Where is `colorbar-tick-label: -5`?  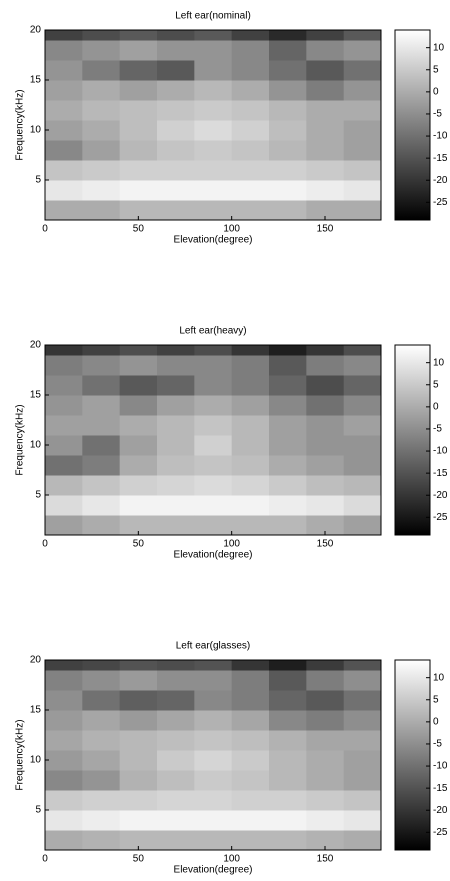 colorbar-tick-label: -5 is located at coordinates (437, 114).